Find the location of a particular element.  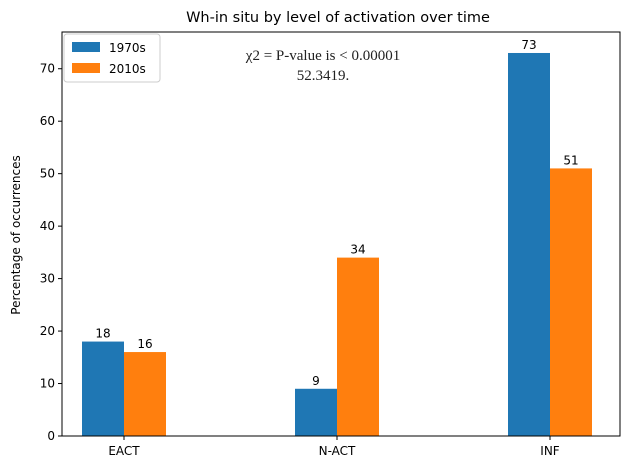

y-tick-label-70: 70 is located at coordinates (47, 69).